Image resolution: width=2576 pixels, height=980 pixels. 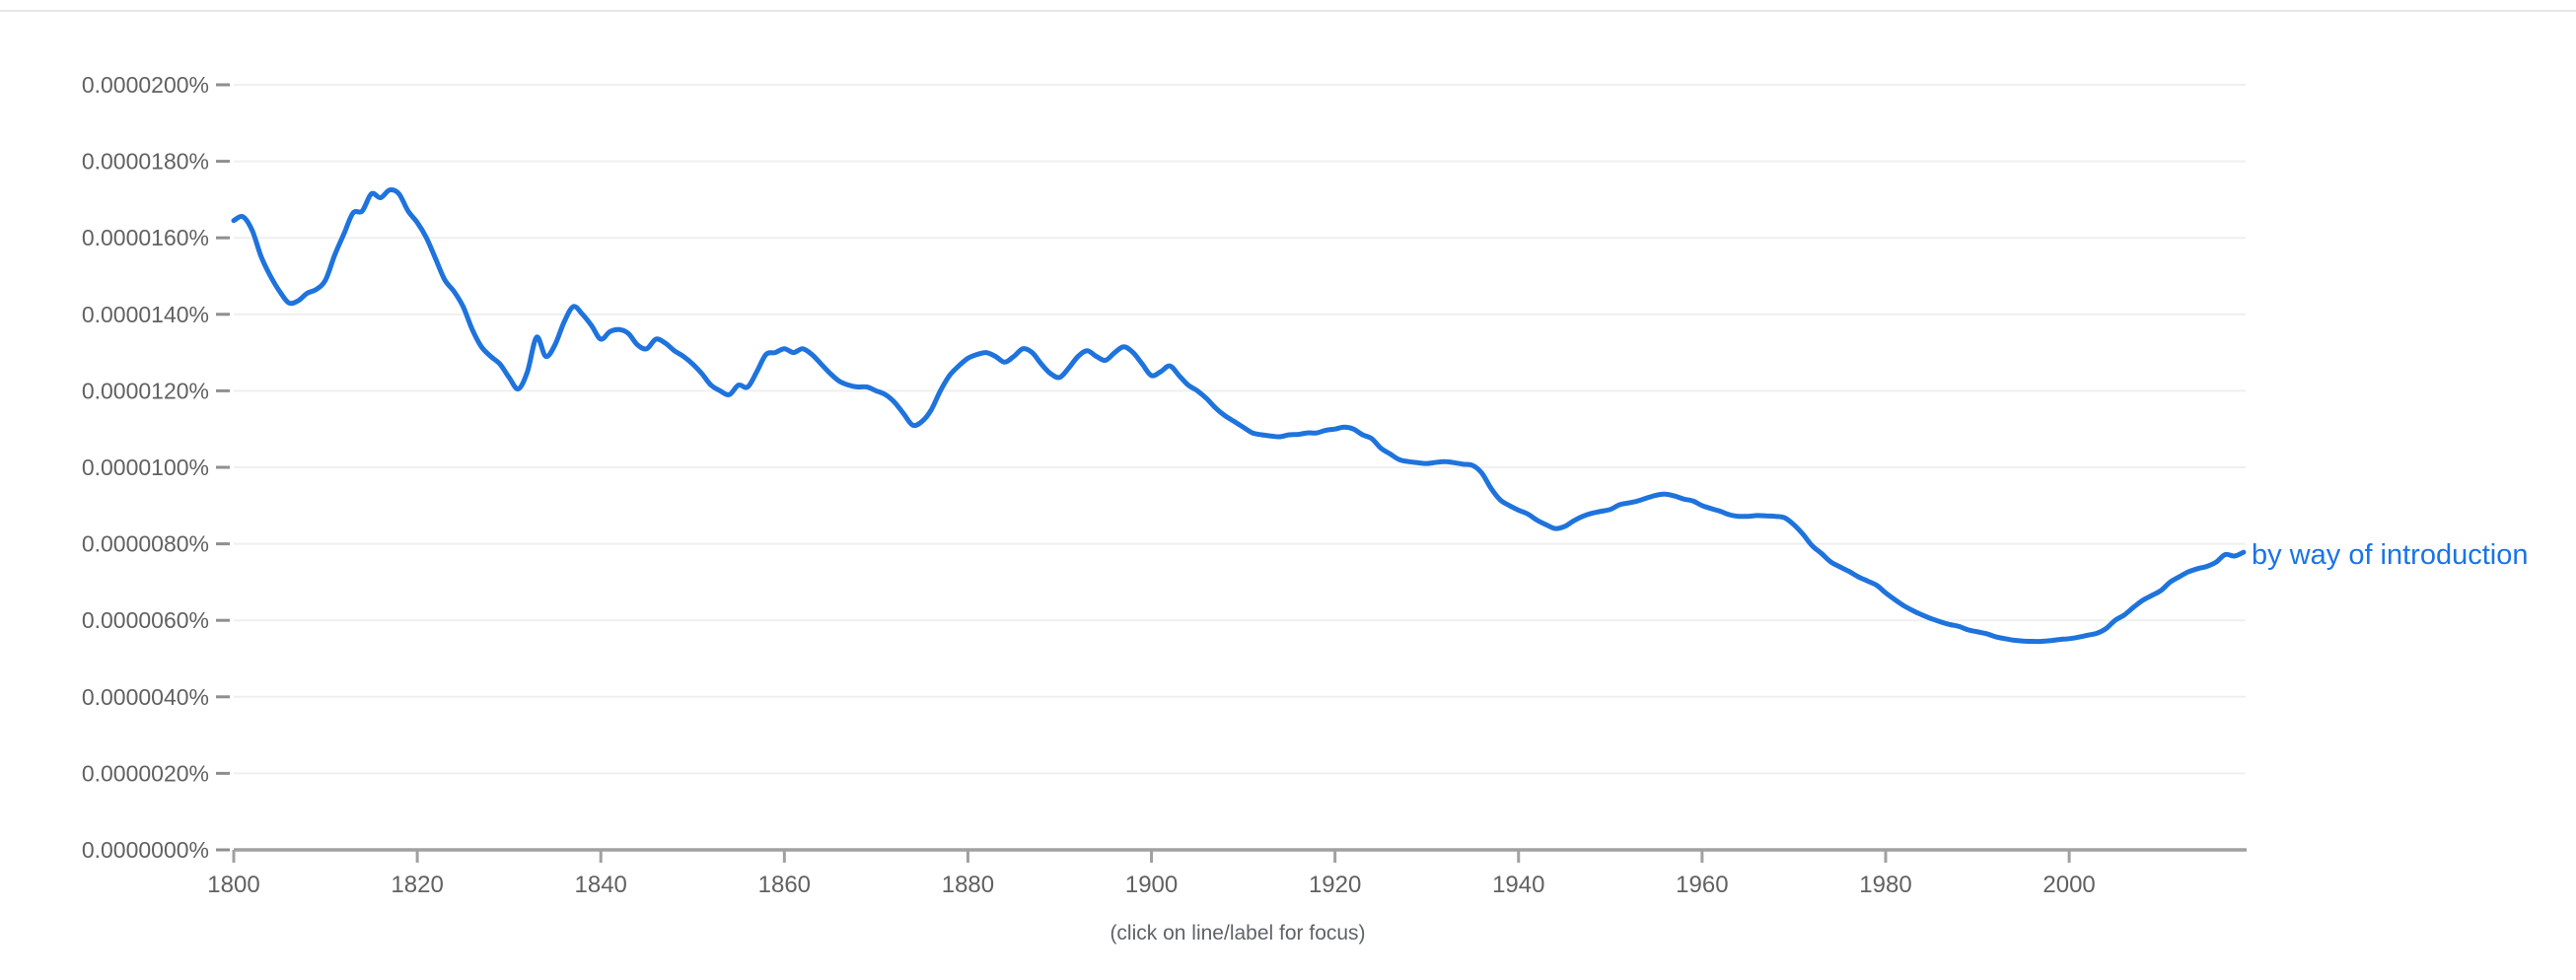 I want to click on x-axis-tick-label: 1940, so click(x=1518, y=885).